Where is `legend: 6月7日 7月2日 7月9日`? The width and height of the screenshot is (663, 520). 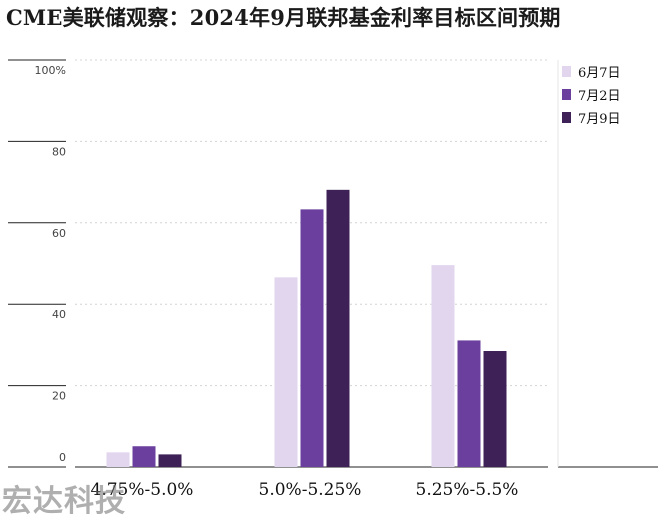
legend: 6月7日 7月2日 7月9日 is located at coordinates (591, 96).